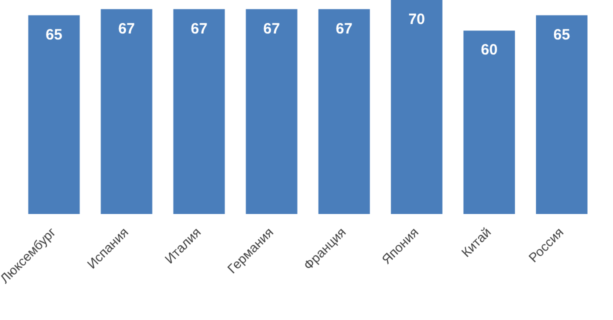 This screenshot has width=613, height=320. I want to click on data-label: 60, so click(489, 50).